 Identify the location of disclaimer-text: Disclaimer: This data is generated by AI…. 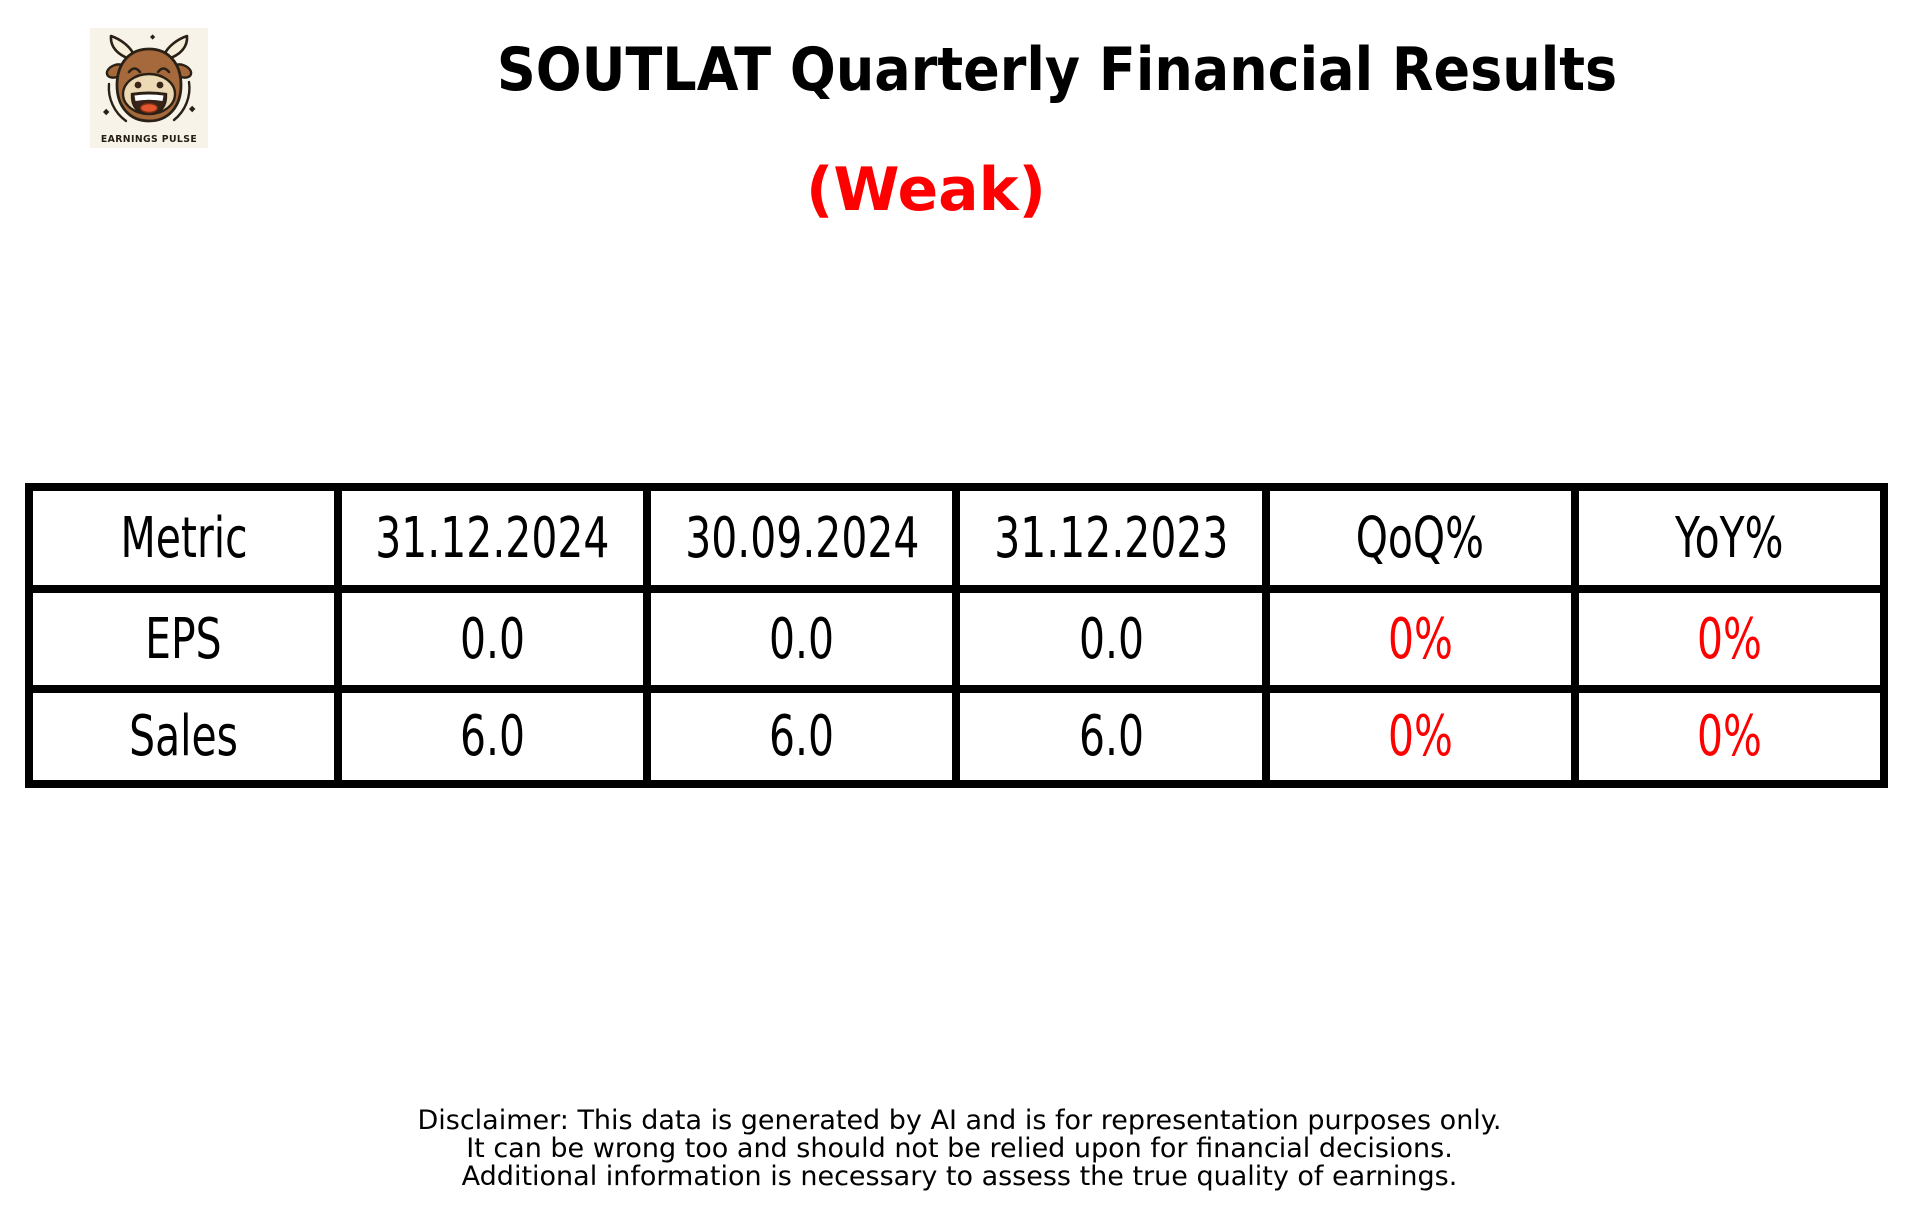
(959, 1149).